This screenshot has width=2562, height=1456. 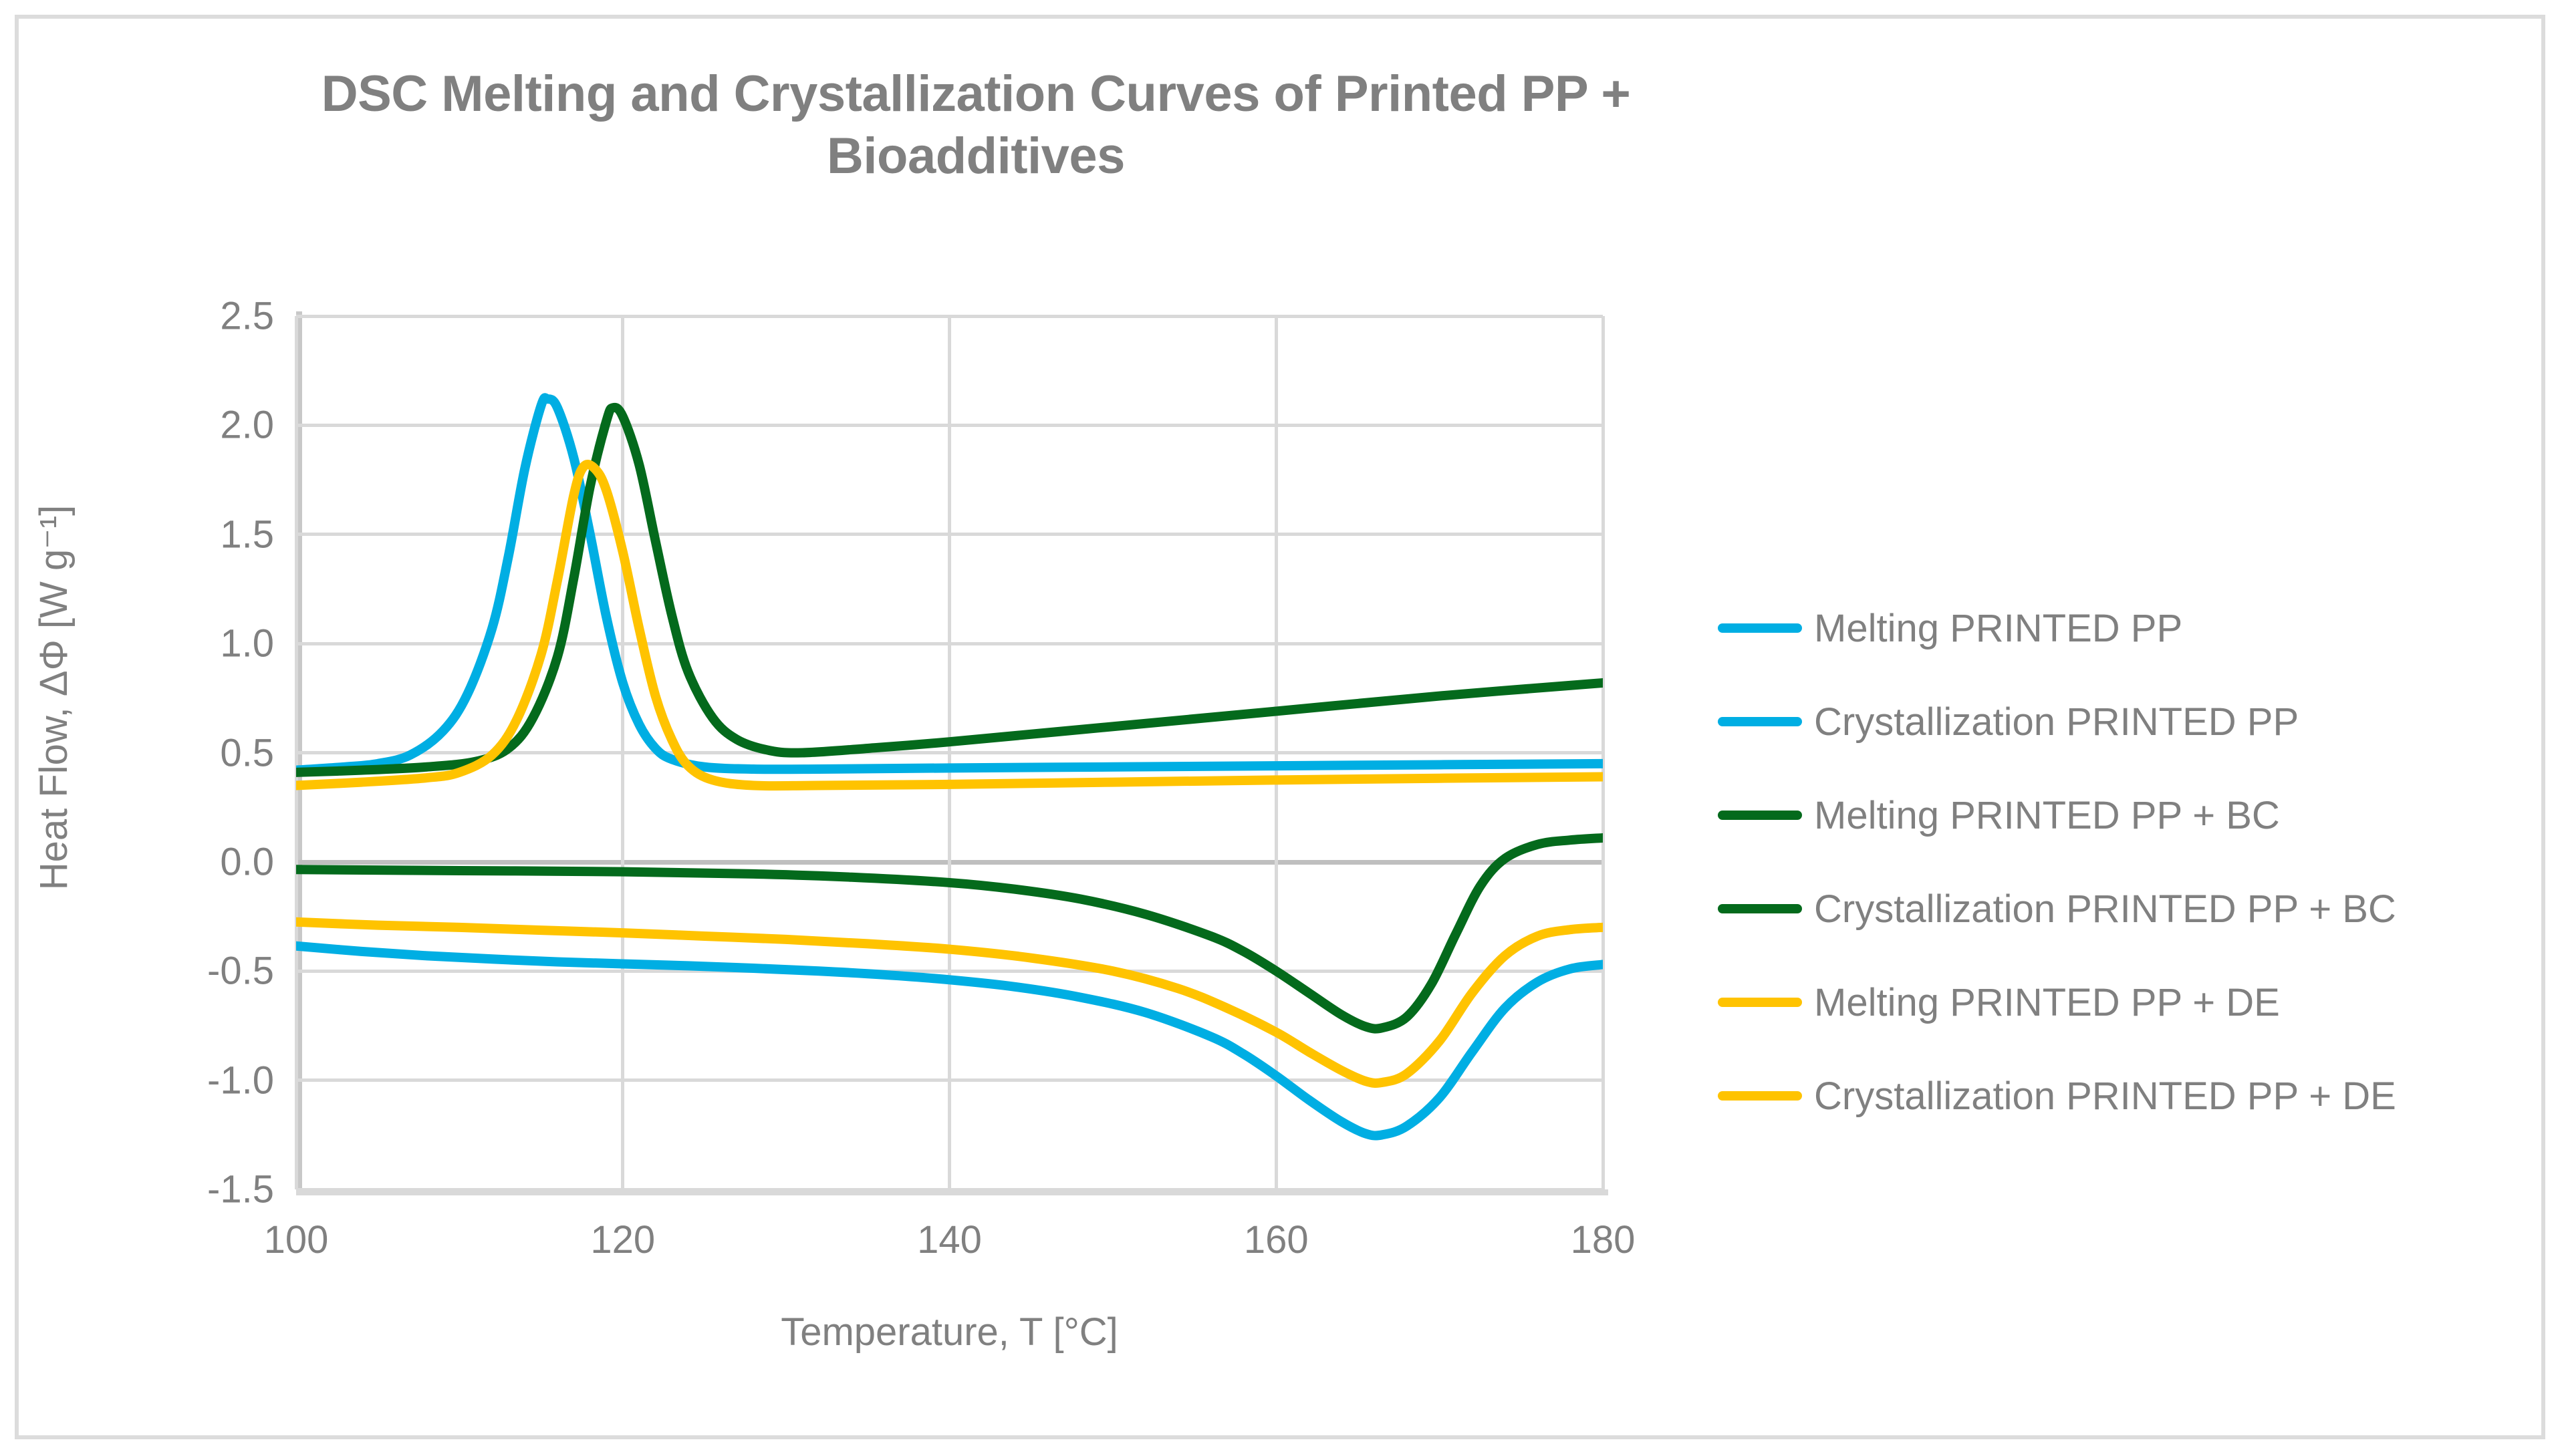 I want to click on legend-item-label: Melting PRINTED PP, so click(x=1998, y=628).